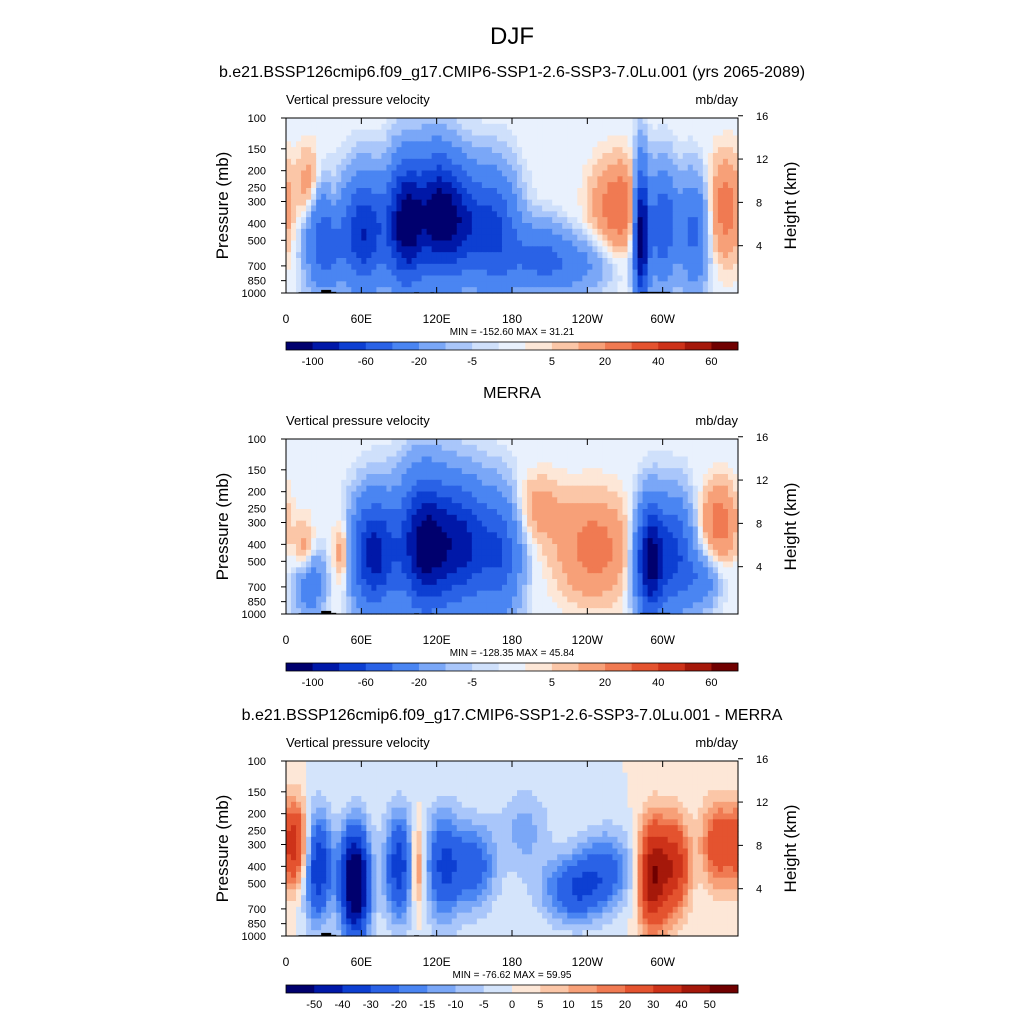 This screenshot has height=1024, width=1024. What do you see at coordinates (588, 319) in the screenshot?
I see `x-tick-label: 120W` at bounding box center [588, 319].